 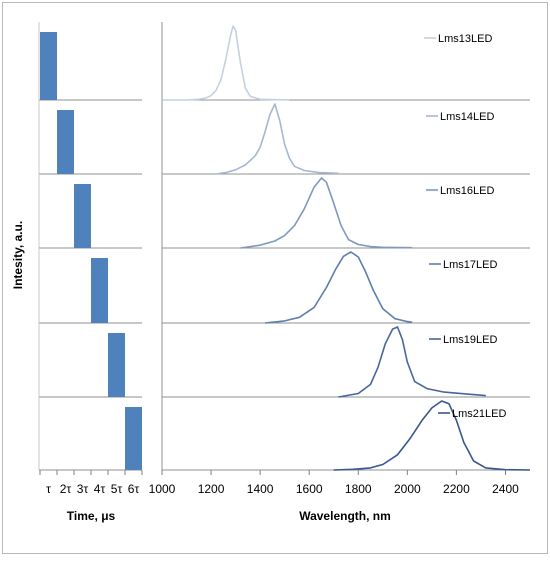 What do you see at coordinates (260, 489) in the screenshot?
I see `wavelength-tick-label: 1400` at bounding box center [260, 489].